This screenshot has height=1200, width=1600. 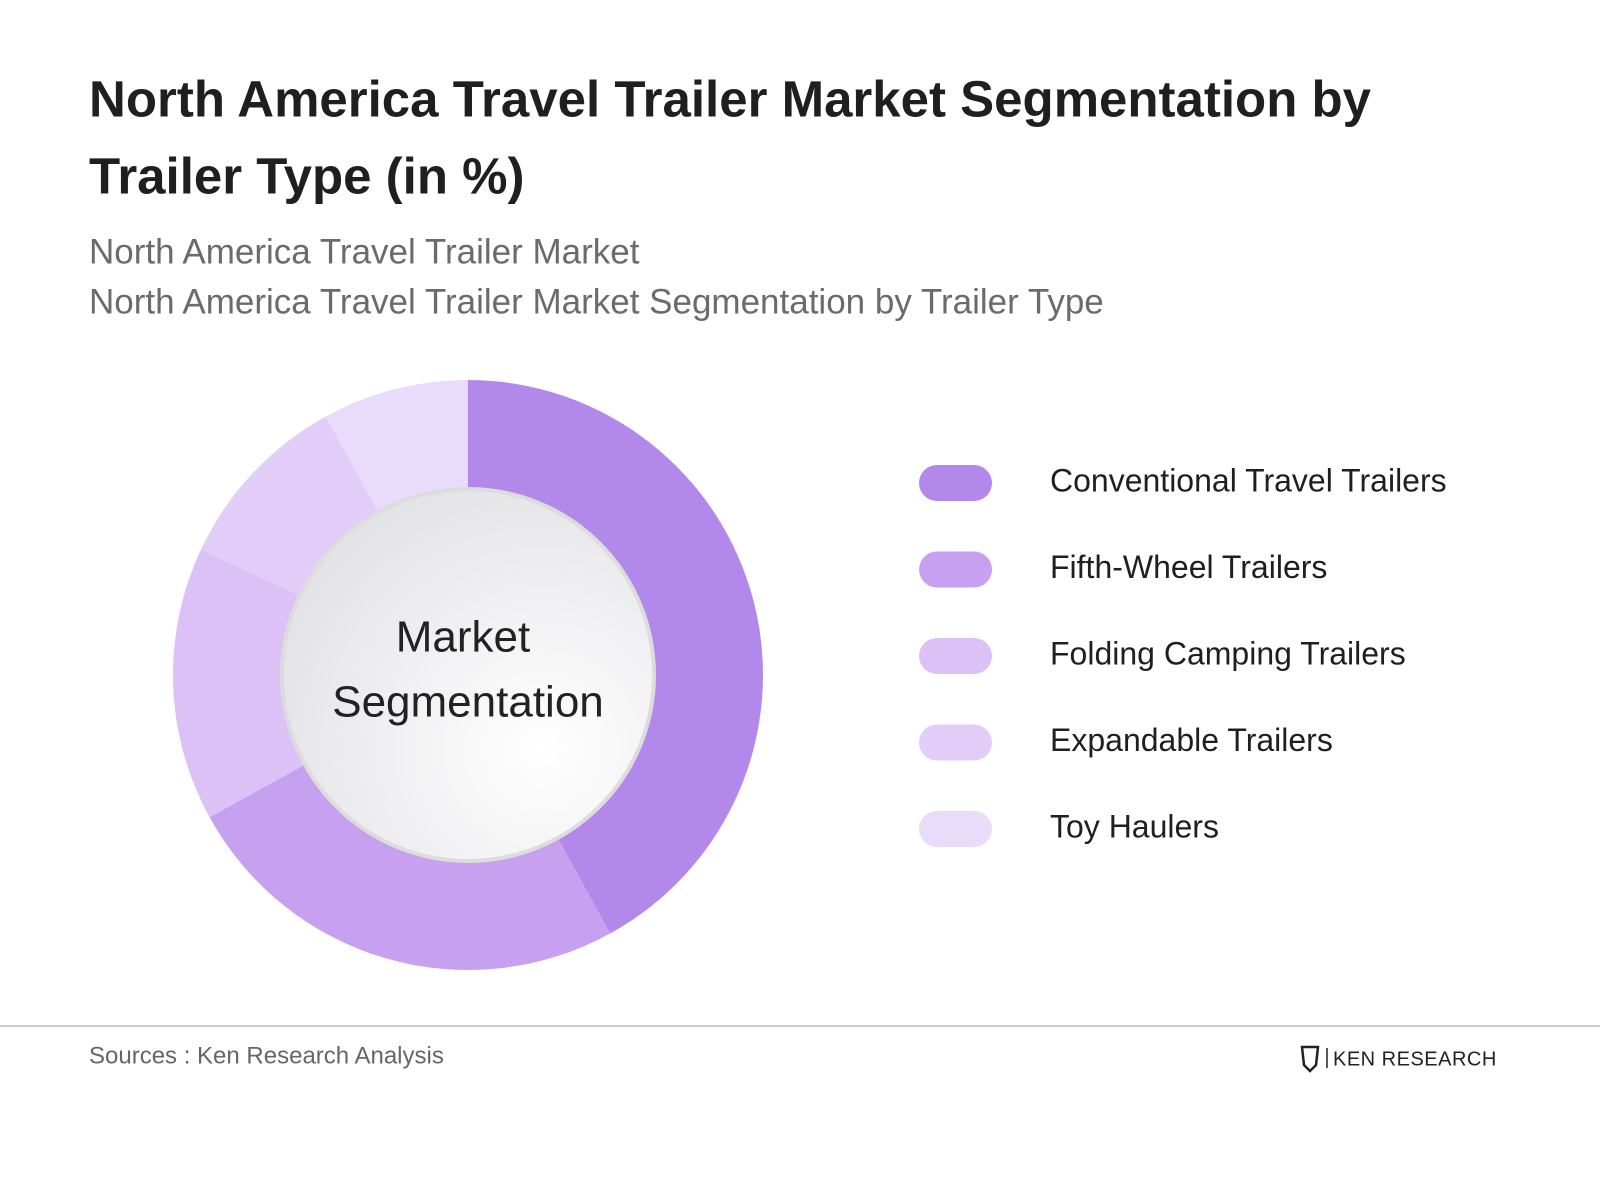 What do you see at coordinates (1134, 826) in the screenshot?
I see `legend-label: Toy Haulers` at bounding box center [1134, 826].